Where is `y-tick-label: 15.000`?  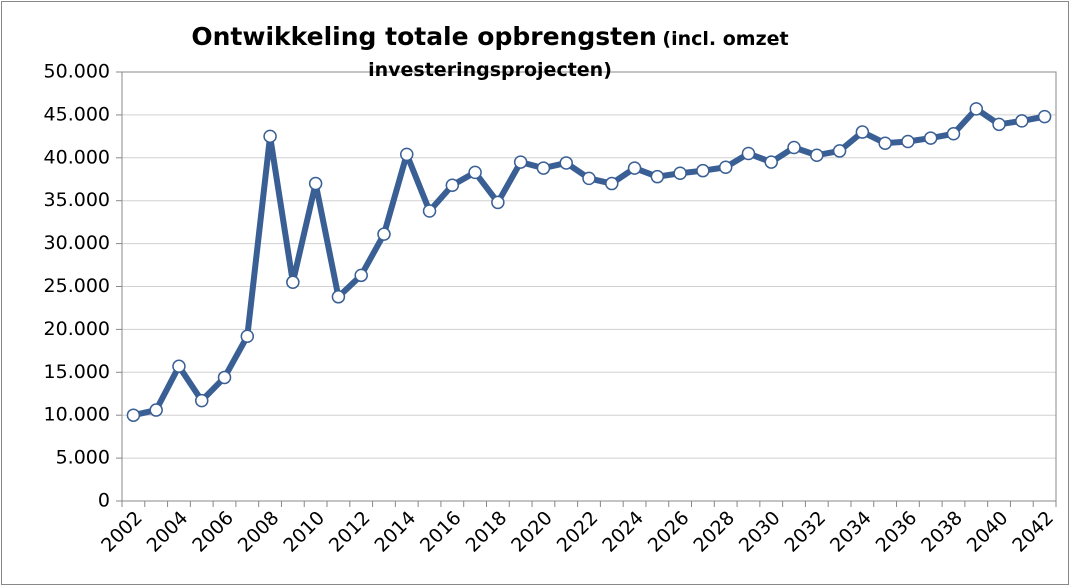
y-tick-label: 15.000 is located at coordinates (77, 372).